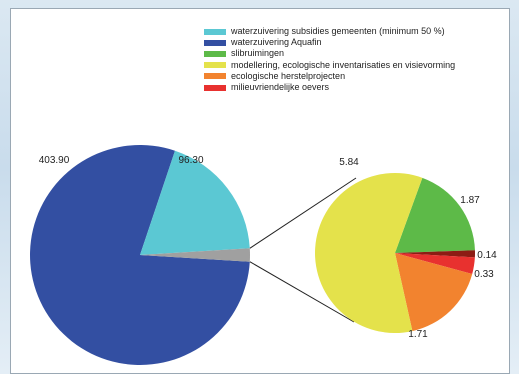 The width and height of the screenshot is (519, 374). I want to click on data-label: 96.30, so click(190, 160).